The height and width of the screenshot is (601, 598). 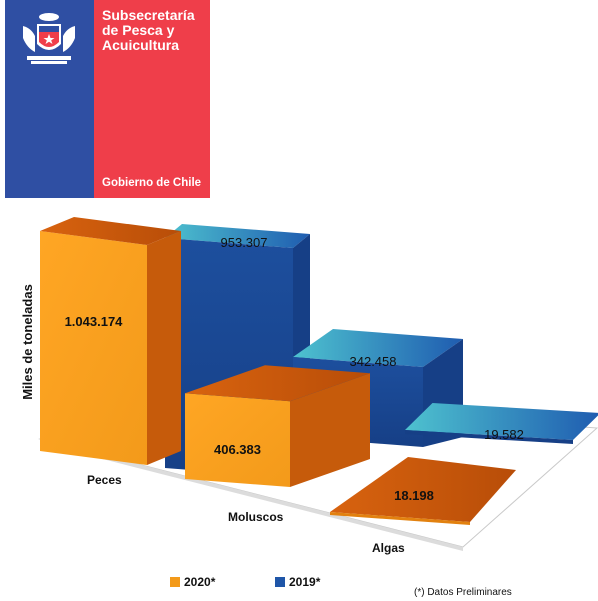 I want to click on logo-line-2: de Pesca y, so click(x=138, y=30).